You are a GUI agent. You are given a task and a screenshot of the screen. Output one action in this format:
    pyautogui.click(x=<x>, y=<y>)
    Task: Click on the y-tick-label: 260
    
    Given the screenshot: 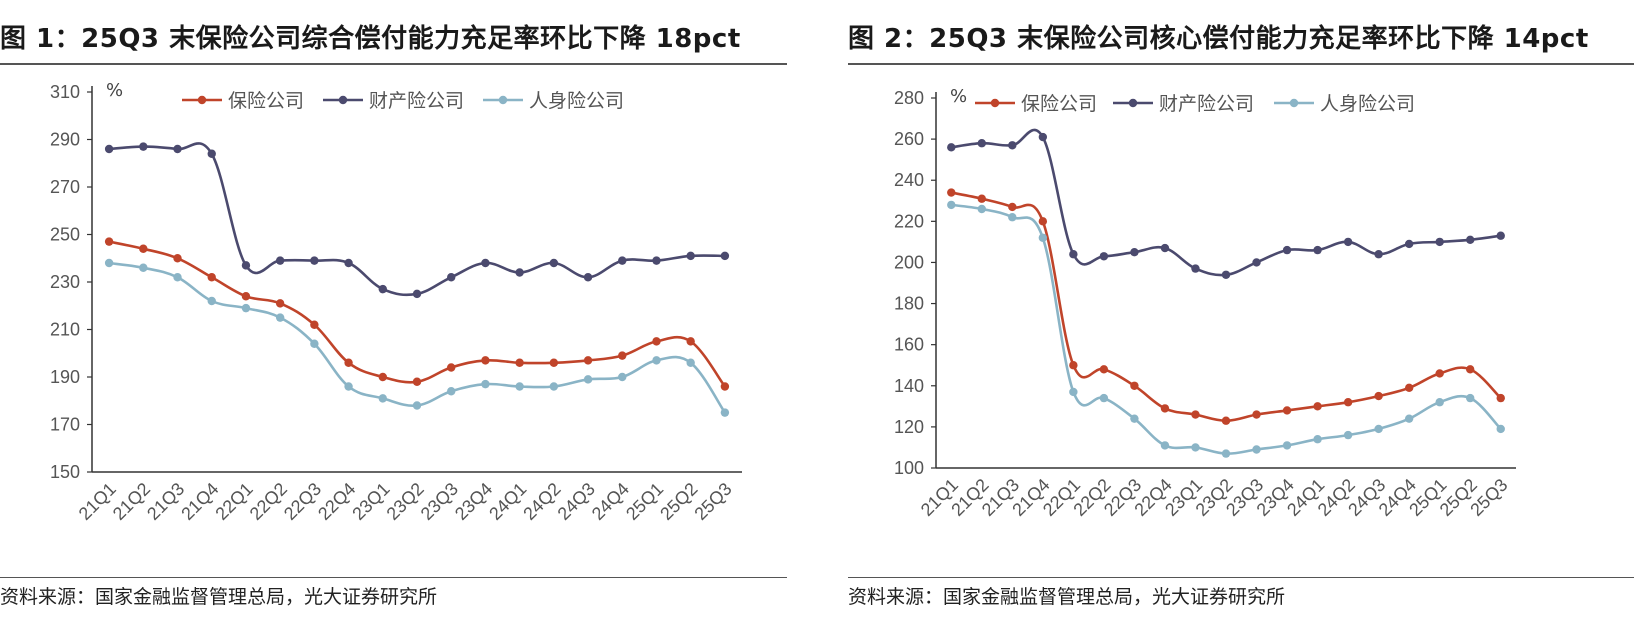 What is the action you would take?
    pyautogui.click(x=909, y=139)
    